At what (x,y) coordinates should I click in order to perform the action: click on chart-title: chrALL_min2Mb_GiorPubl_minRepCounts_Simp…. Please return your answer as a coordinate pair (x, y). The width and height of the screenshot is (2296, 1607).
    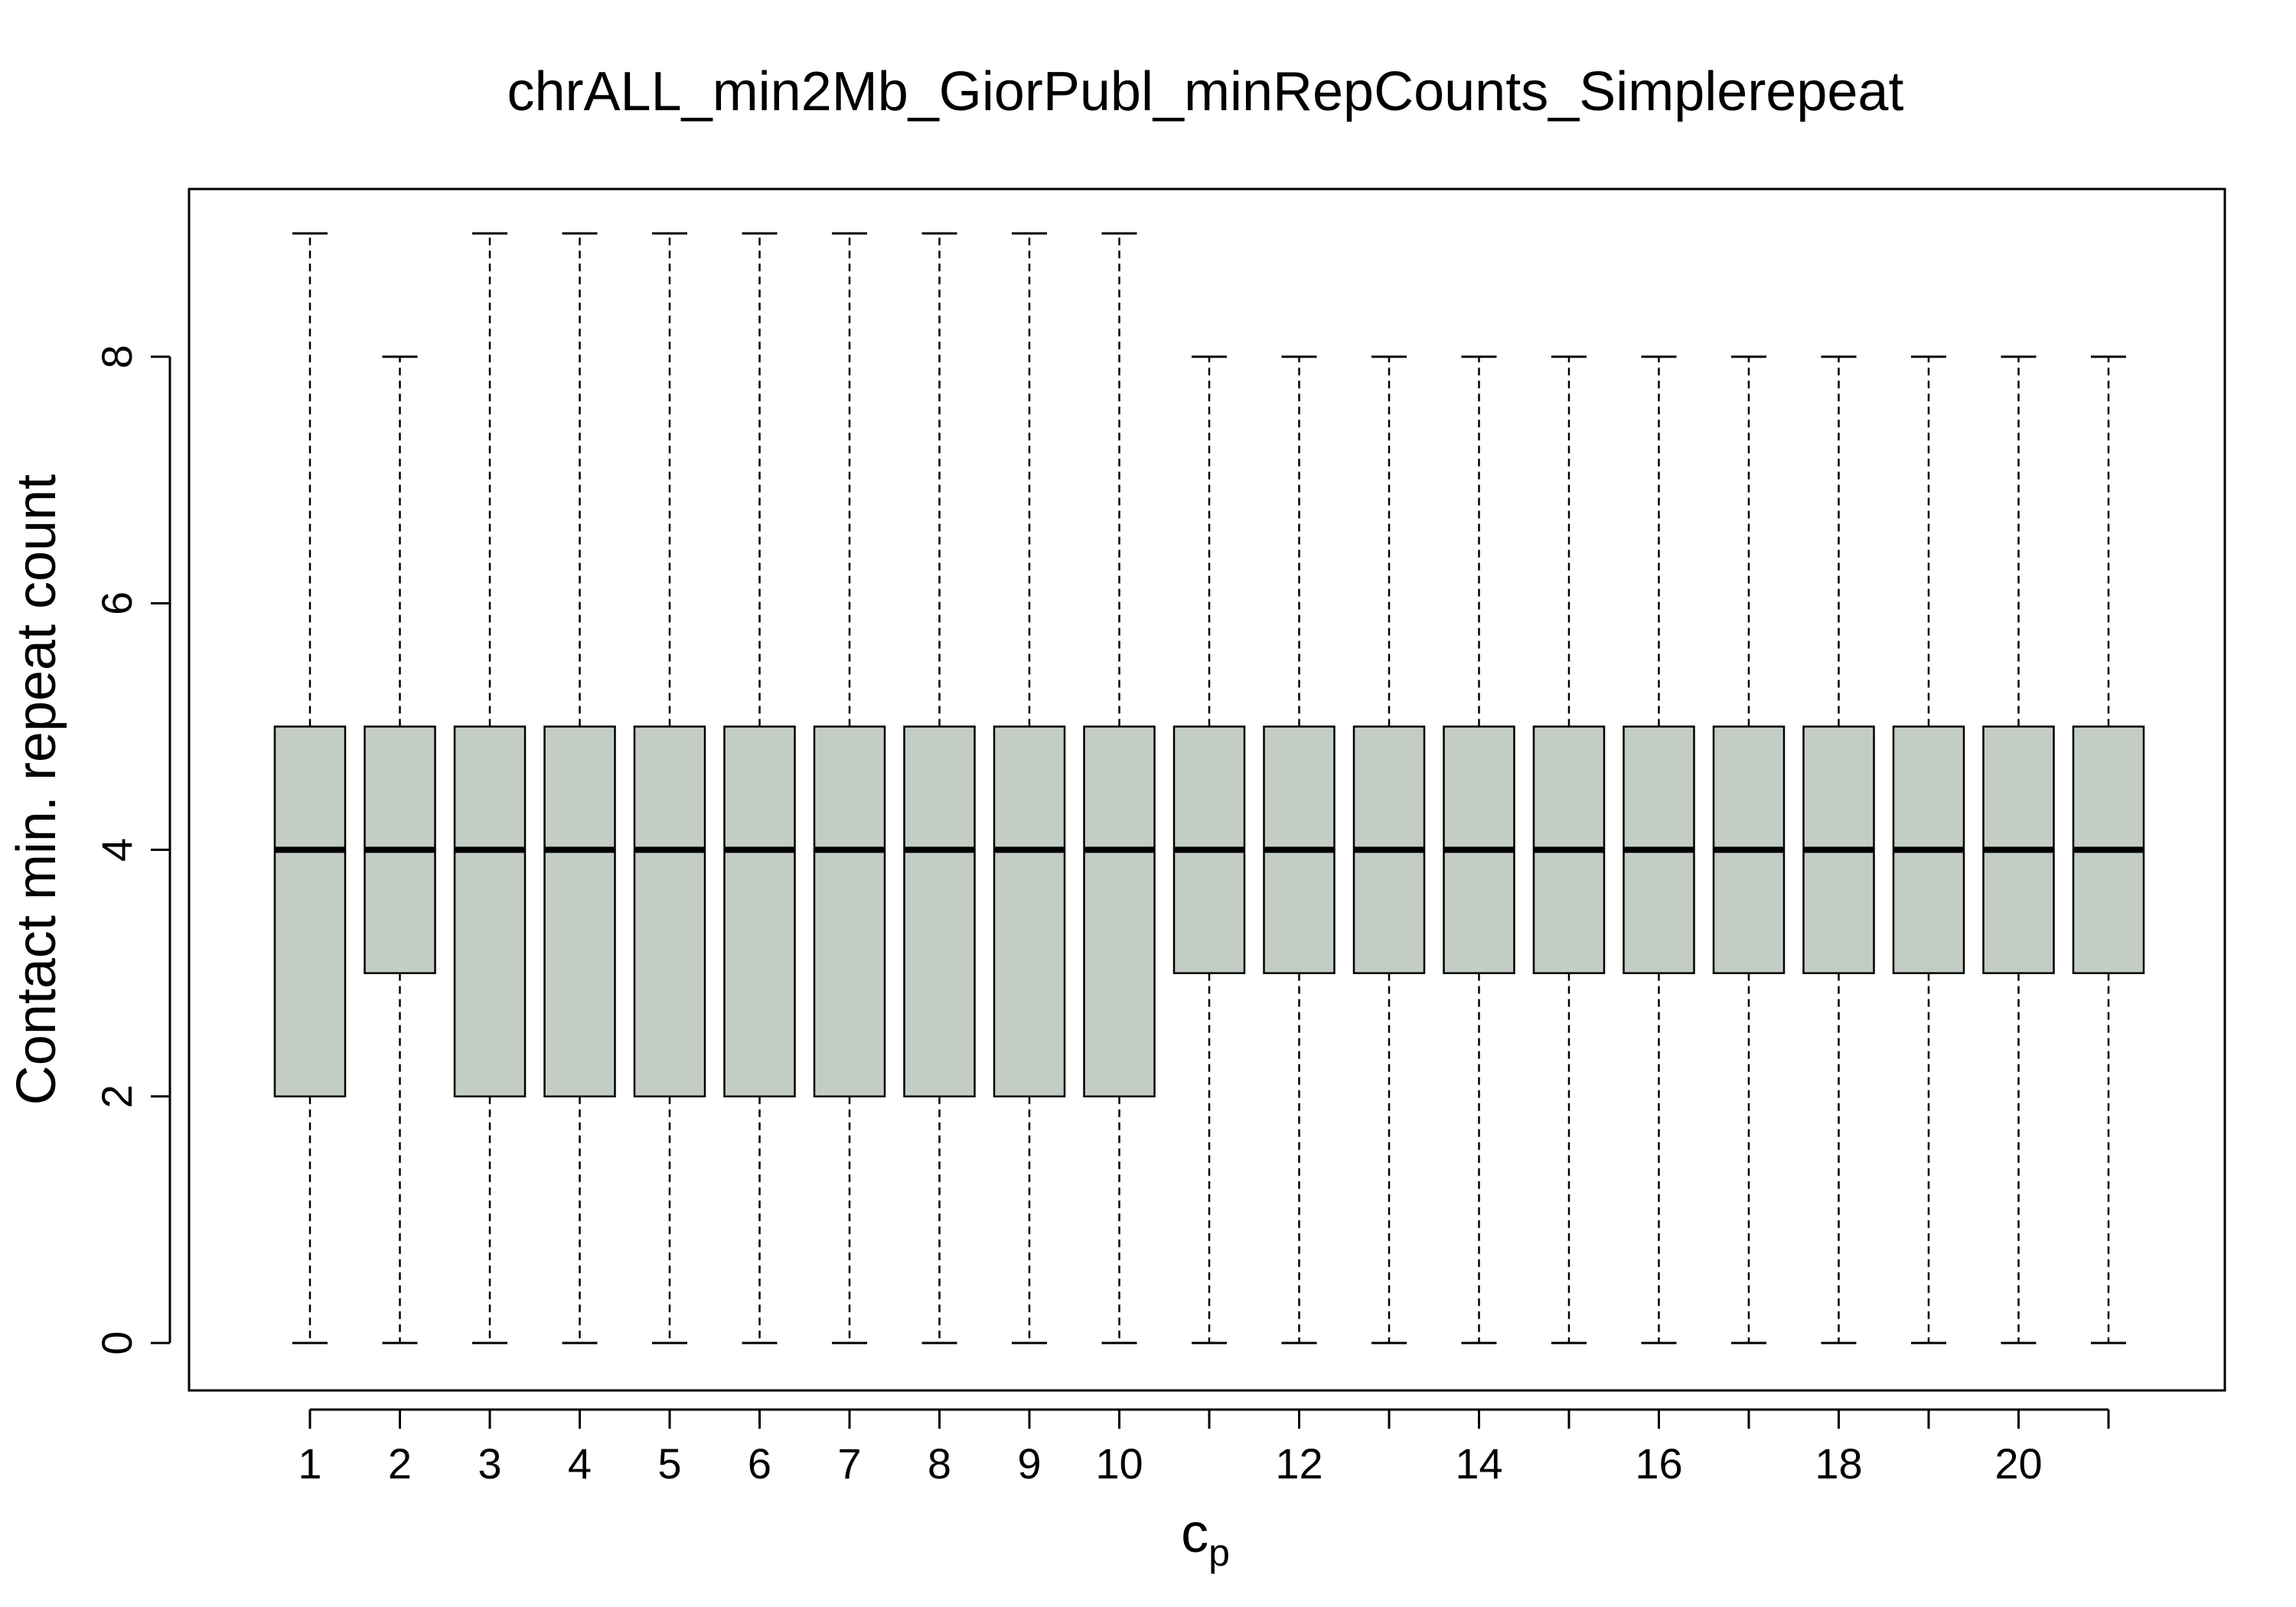
    Looking at the image, I should click on (1205, 91).